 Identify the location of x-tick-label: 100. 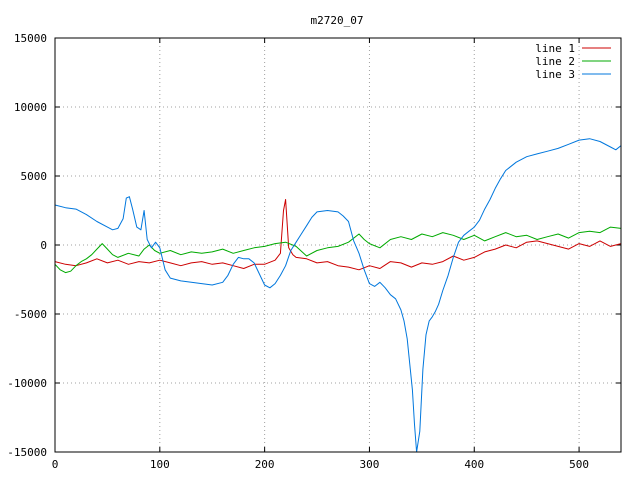
(160, 464).